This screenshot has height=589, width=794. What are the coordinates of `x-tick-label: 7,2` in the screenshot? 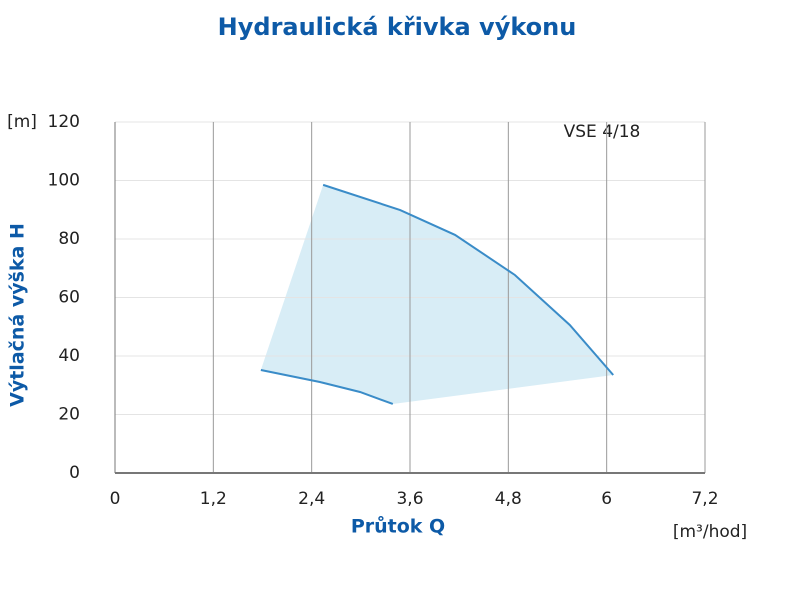 It's located at (704, 499).